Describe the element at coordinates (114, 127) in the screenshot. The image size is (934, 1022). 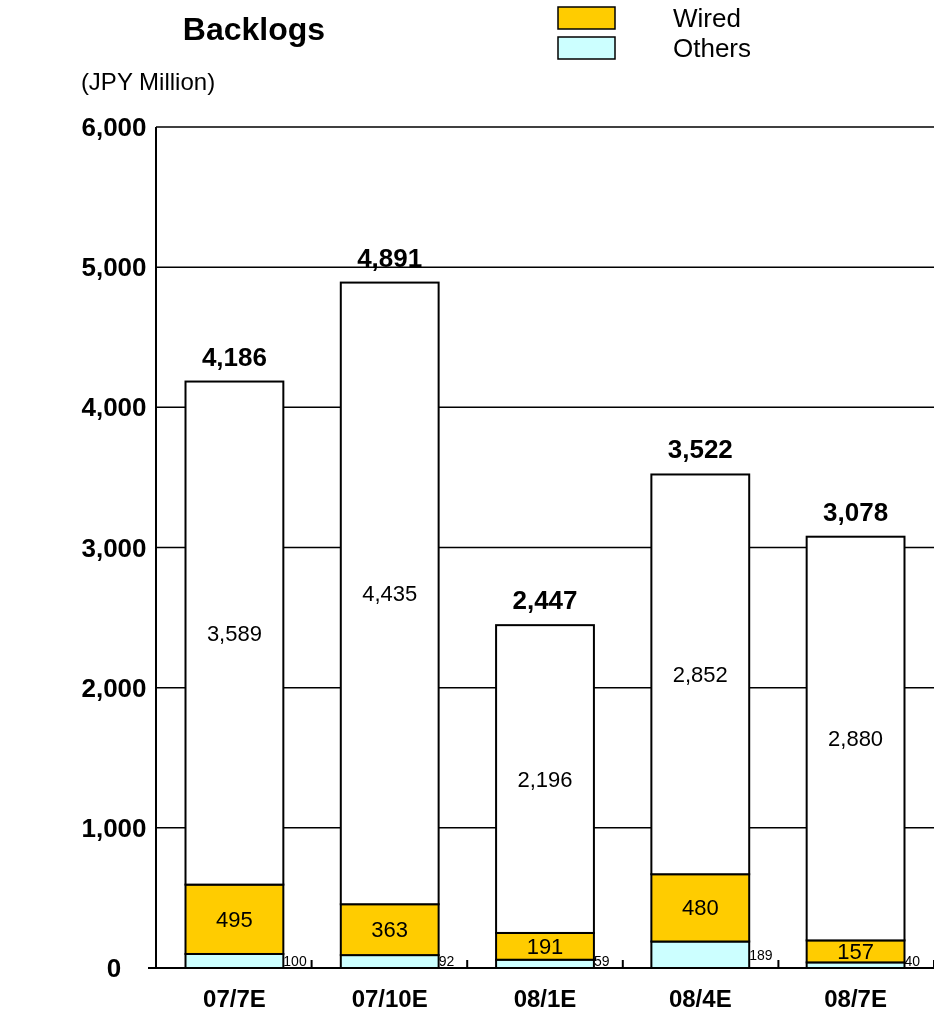
I see `y-tick-label: 6,000` at that location.